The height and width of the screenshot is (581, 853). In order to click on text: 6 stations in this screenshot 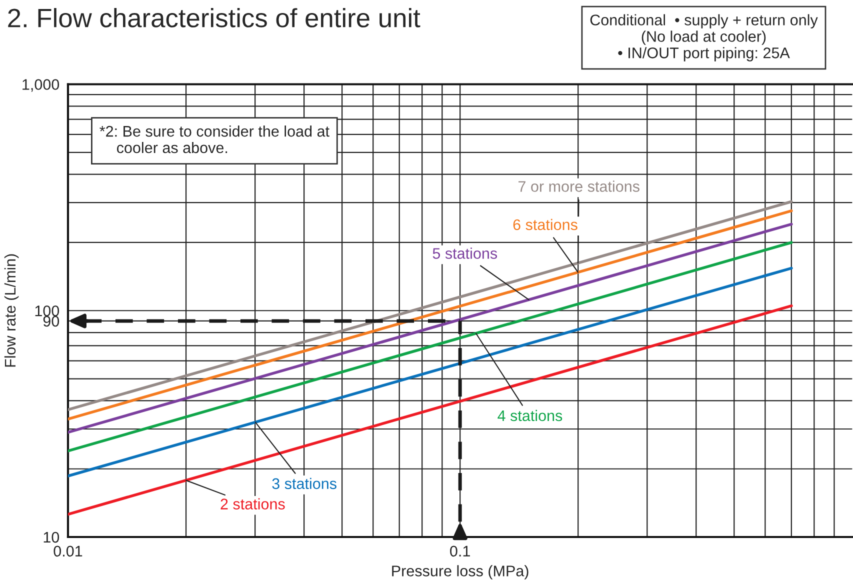, I will do `click(545, 224)`.